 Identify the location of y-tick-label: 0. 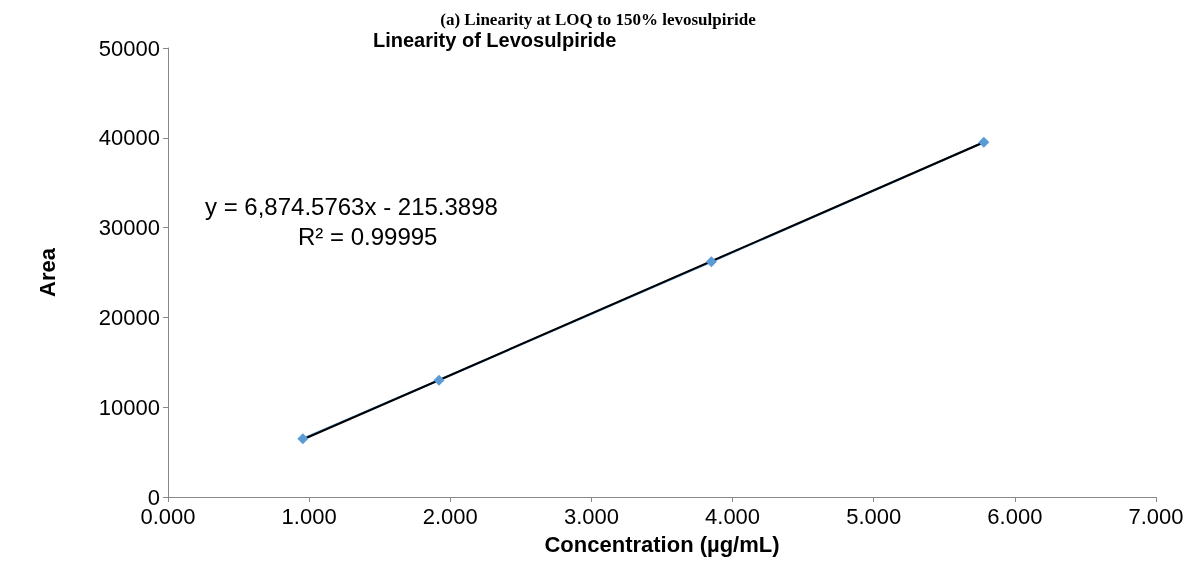
(153, 497).